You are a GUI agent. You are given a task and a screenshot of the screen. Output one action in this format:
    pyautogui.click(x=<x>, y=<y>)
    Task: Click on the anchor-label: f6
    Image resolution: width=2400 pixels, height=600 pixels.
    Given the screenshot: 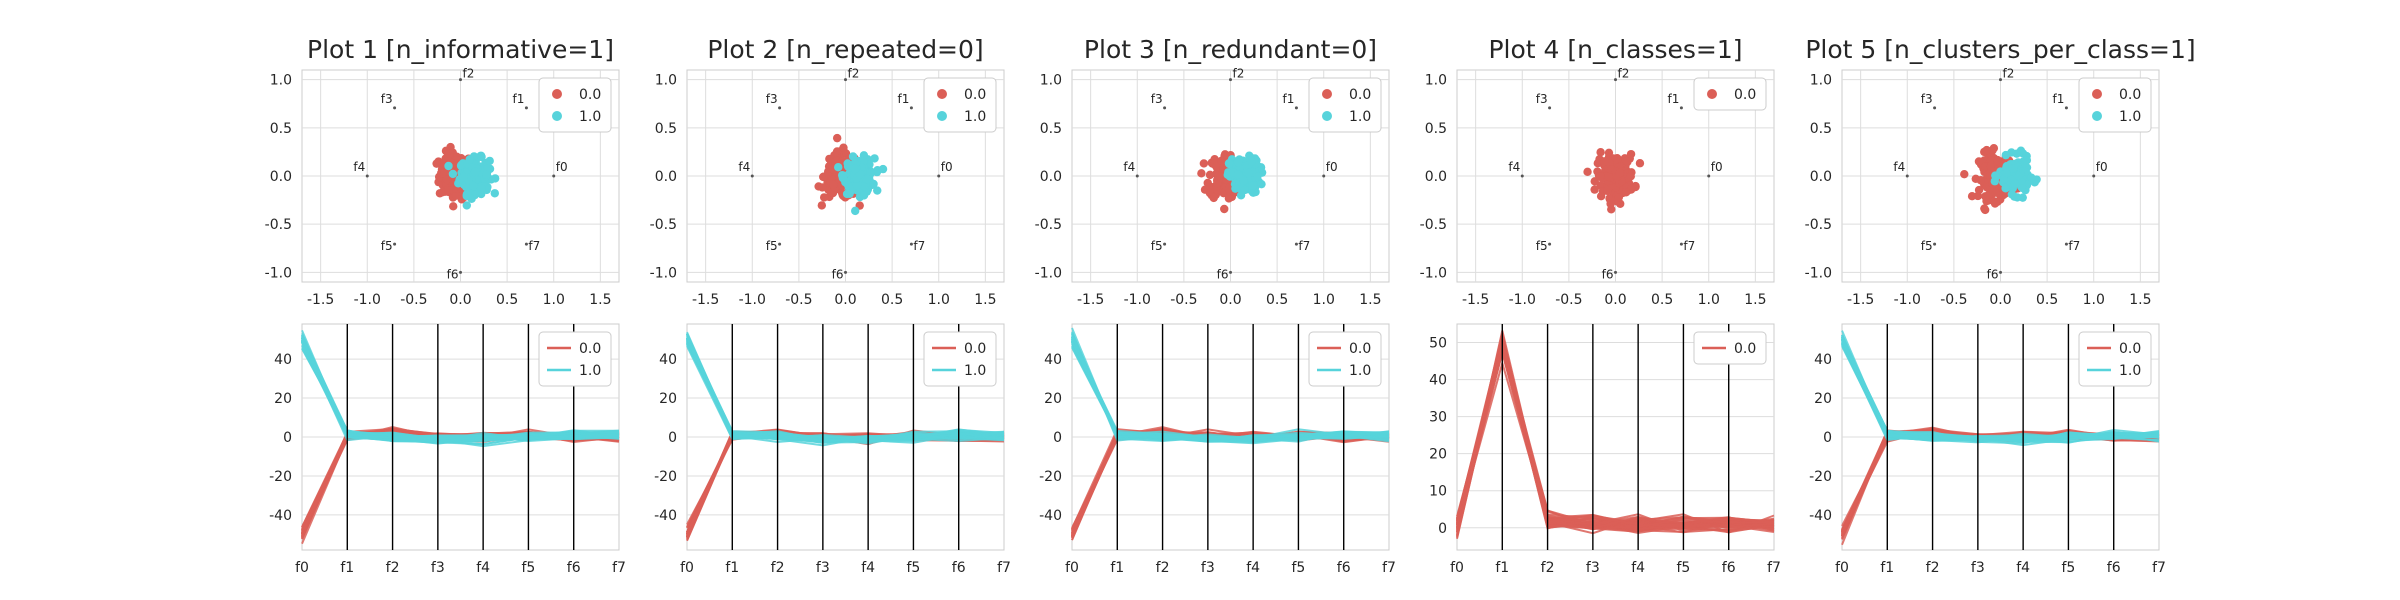 What is the action you would take?
    pyautogui.click(x=838, y=274)
    